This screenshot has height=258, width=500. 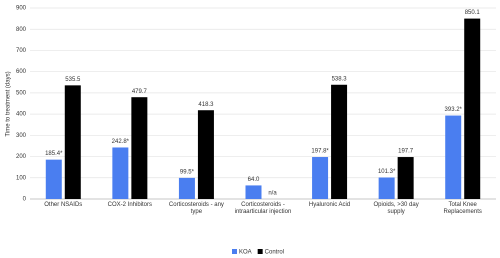 I want to click on legend-label: KOA, so click(x=245, y=253).